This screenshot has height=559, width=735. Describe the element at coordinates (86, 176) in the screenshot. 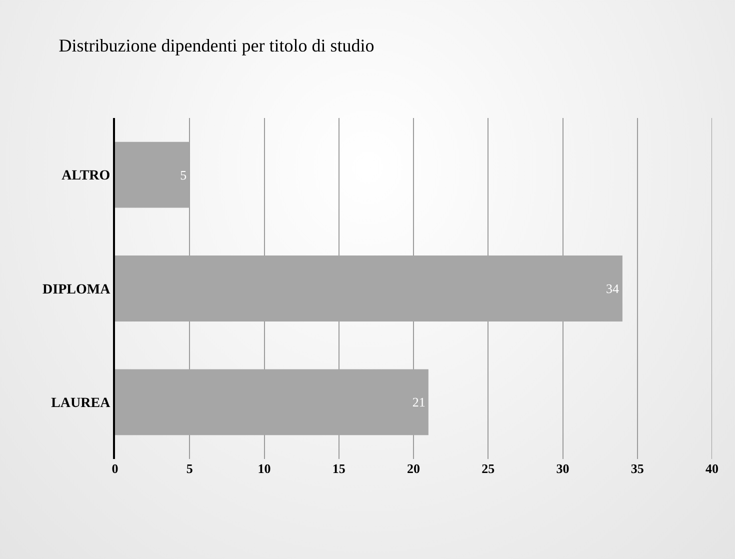

I see `y-tick-label: ALTRO` at that location.